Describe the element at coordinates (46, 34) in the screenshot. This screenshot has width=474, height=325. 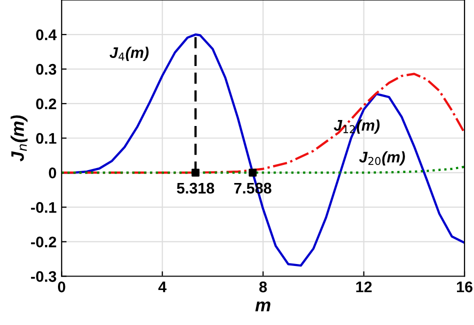
I see `y-tick-label: 0.4` at that location.